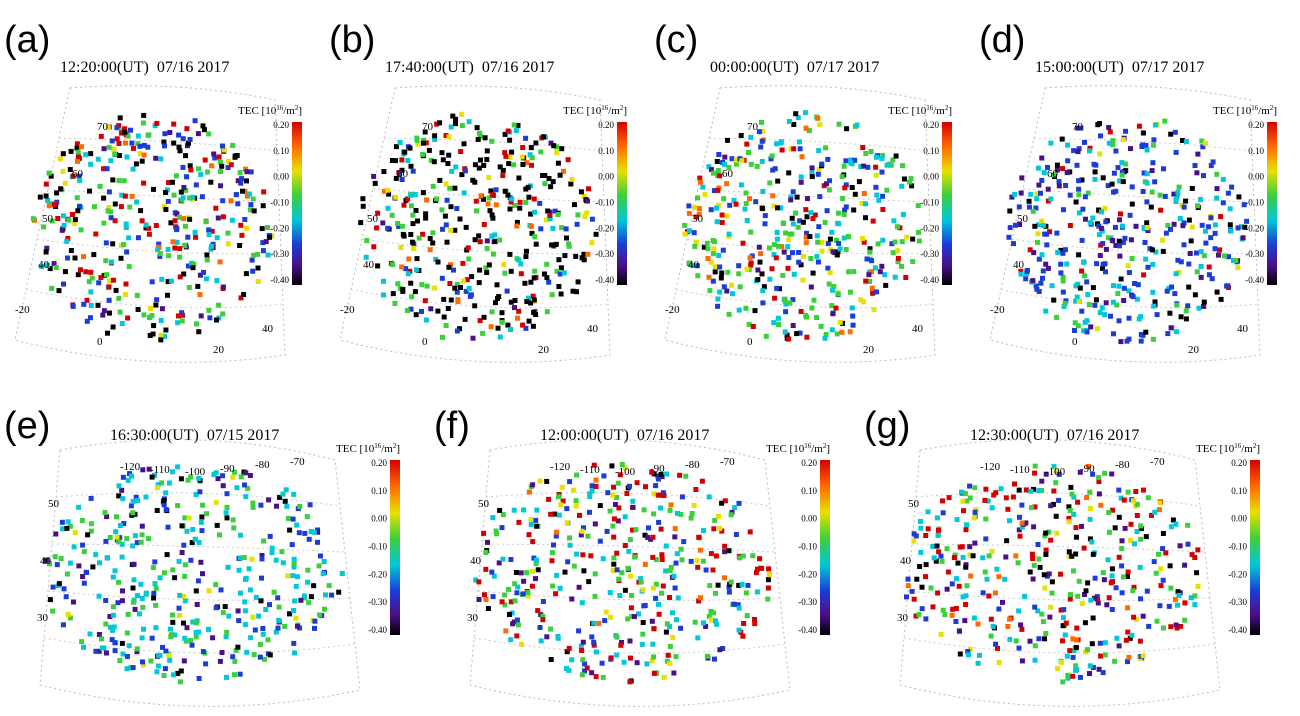  What do you see at coordinates (428, 127) in the screenshot?
I see `map-label: 70` at bounding box center [428, 127].